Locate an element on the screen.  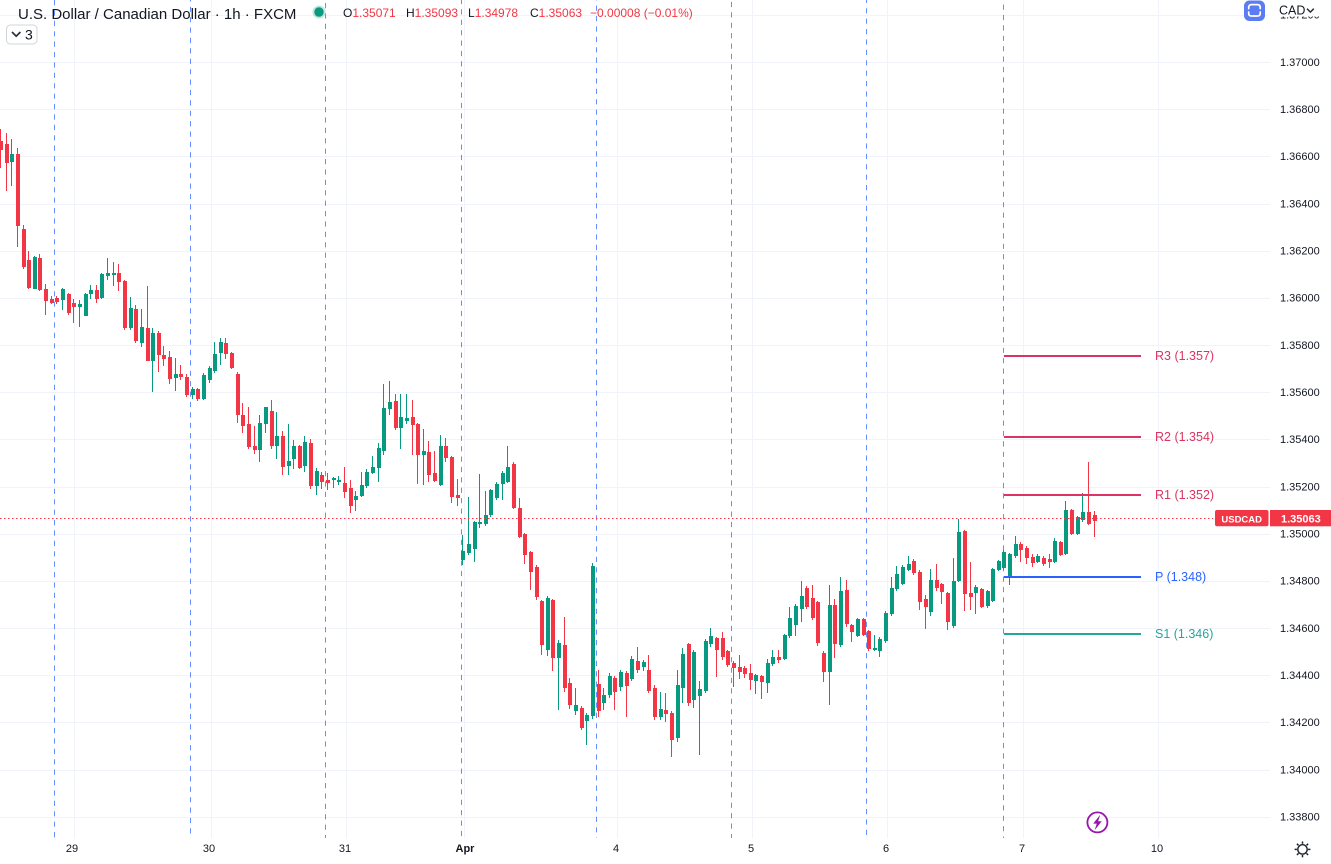
svg-text: 1.34200 is located at coordinates (1300, 723).